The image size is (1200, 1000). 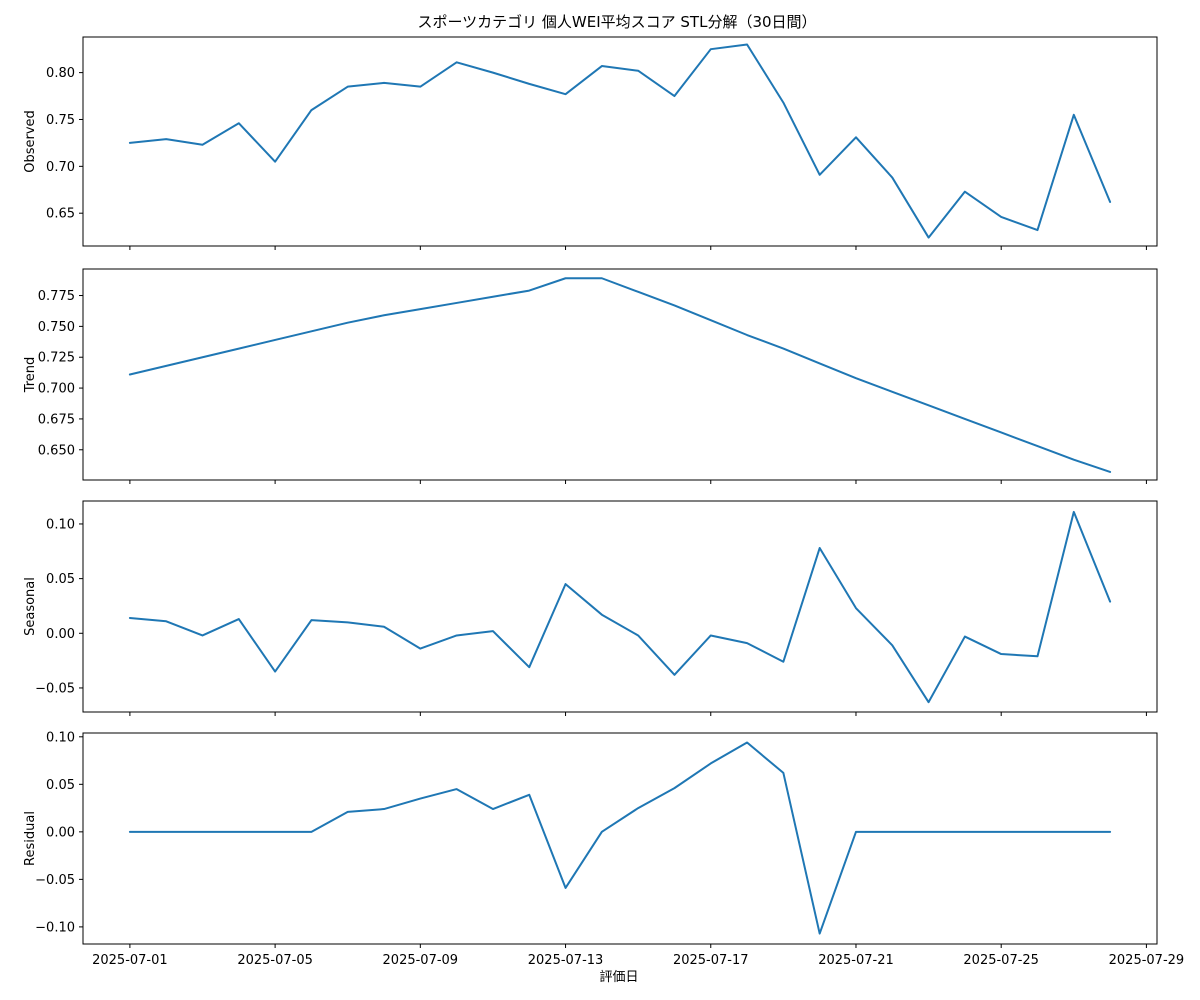 What do you see at coordinates (30, 141) in the screenshot?
I see `y-axis-label: Observed` at bounding box center [30, 141].